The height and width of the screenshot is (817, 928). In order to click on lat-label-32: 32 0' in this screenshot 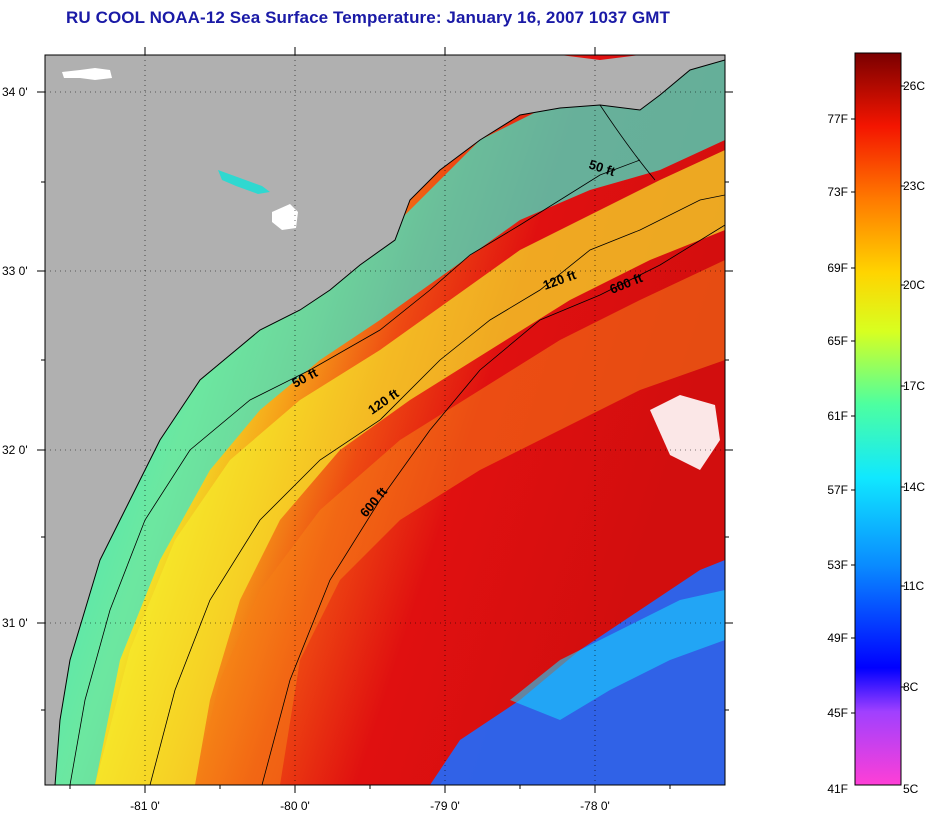, I will do `click(15, 450)`.